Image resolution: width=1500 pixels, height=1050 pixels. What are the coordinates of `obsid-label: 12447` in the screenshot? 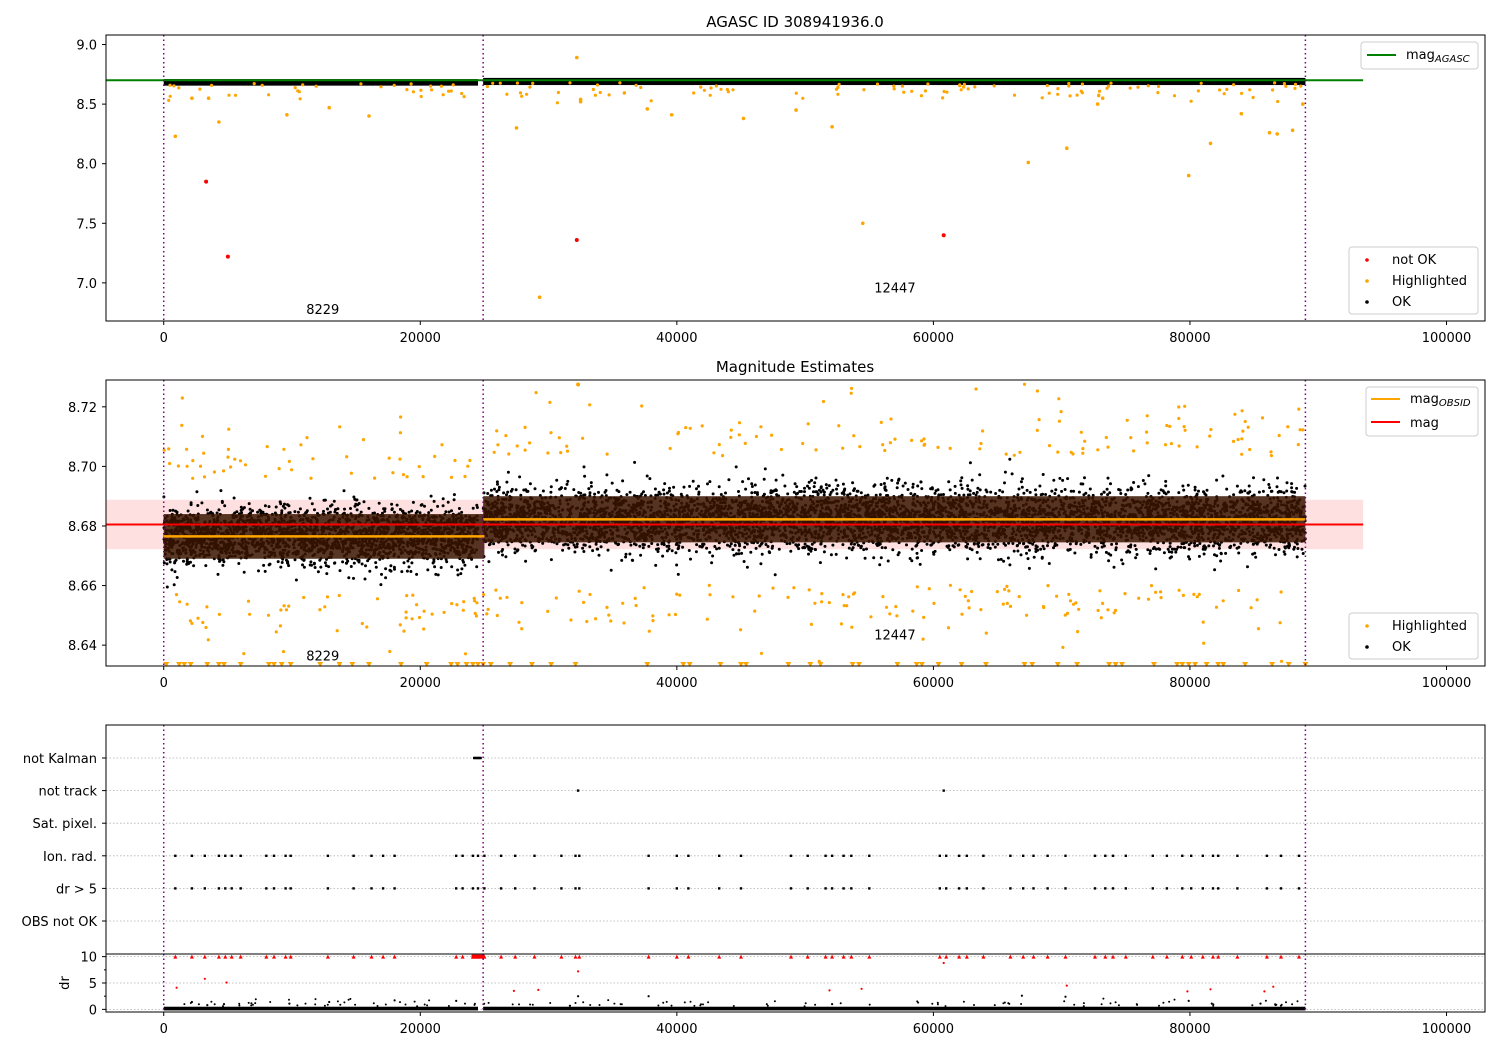 It's located at (894, 289).